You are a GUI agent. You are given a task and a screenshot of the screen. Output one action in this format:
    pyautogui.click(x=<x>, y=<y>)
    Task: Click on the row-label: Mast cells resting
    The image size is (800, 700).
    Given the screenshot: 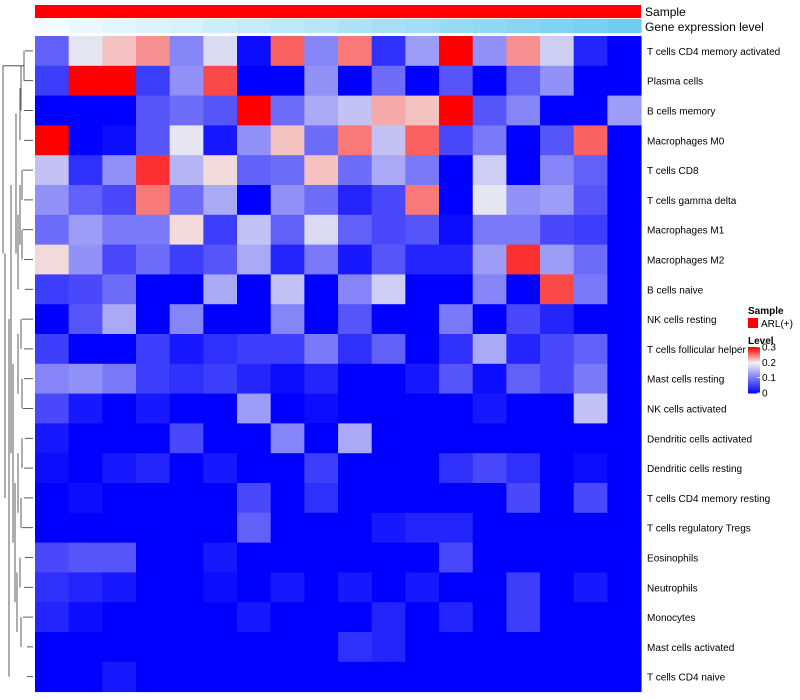 What is the action you would take?
    pyautogui.click(x=685, y=380)
    